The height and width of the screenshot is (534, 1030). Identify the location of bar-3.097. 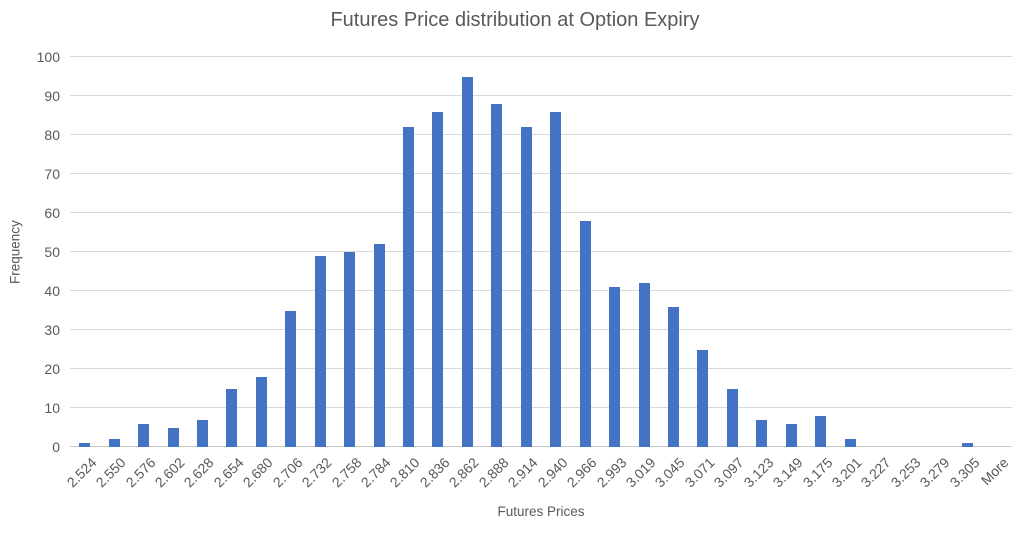
(732, 417).